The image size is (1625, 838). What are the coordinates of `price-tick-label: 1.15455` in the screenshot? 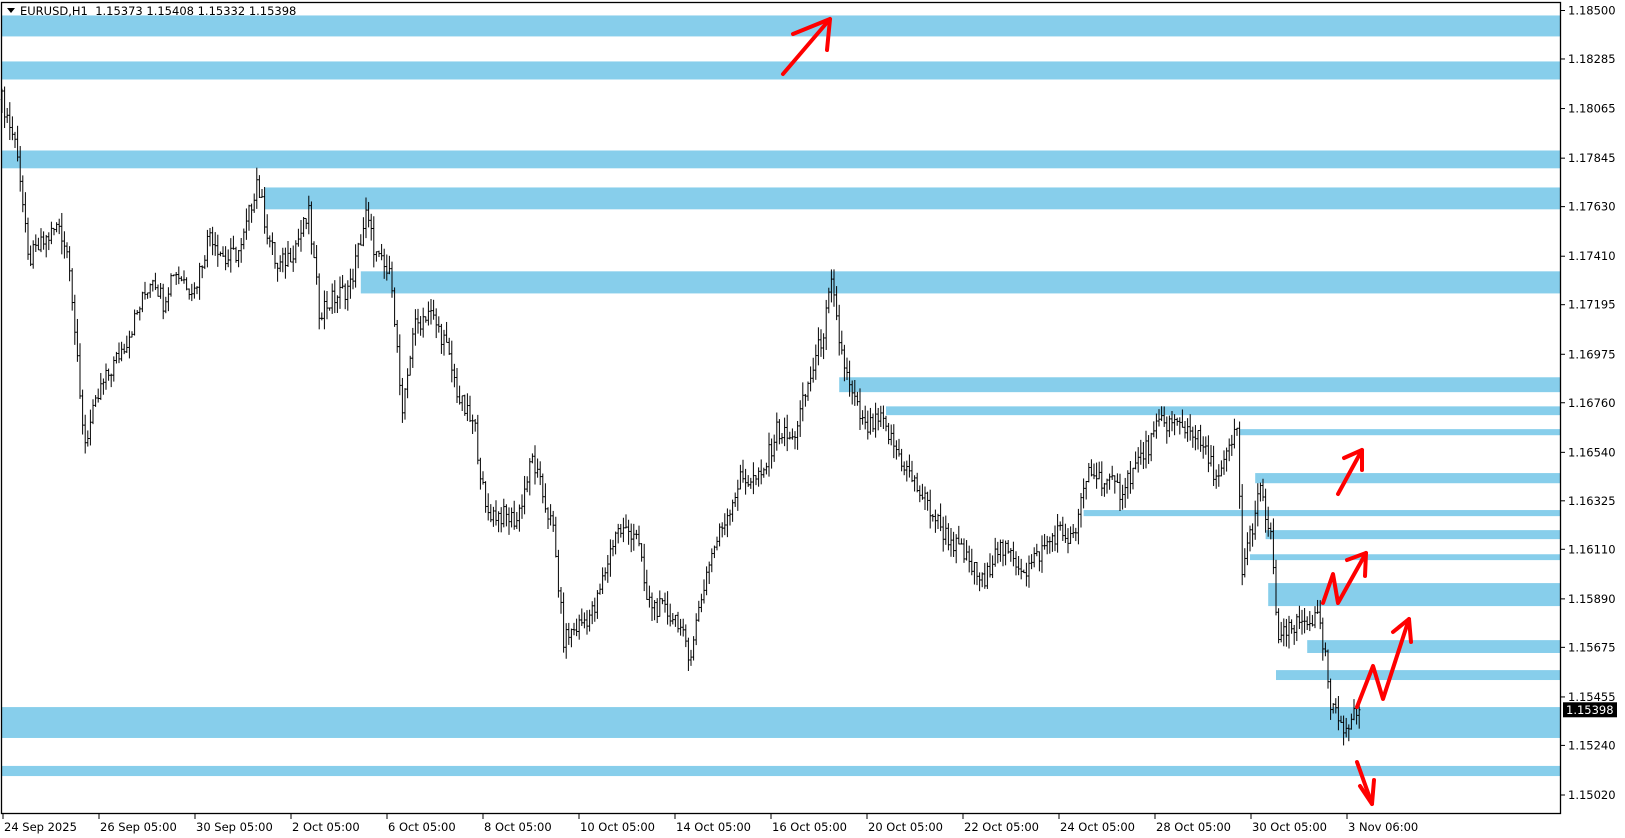 It's located at (1592, 697).